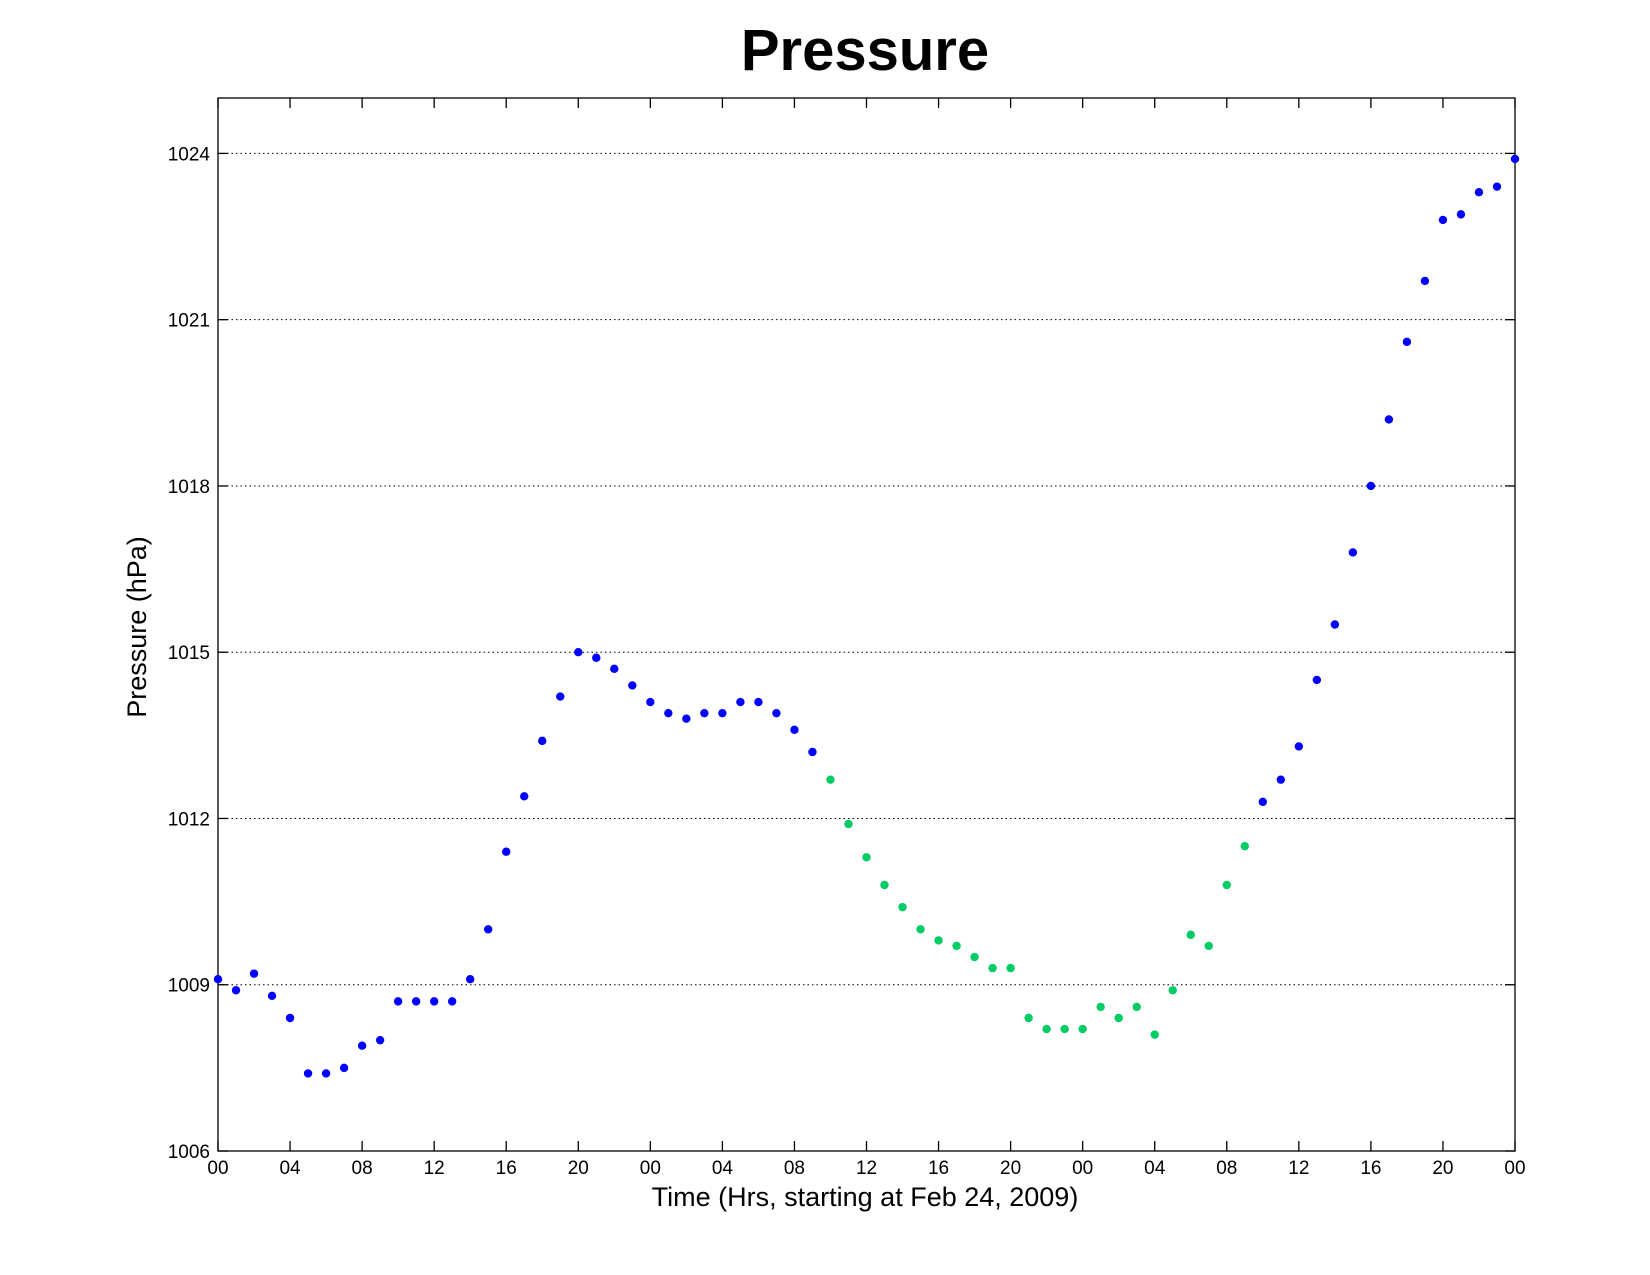 The width and height of the screenshot is (1650, 1275). I want to click on y-tick-labels: 1006 1009 1012 1015 1018 1021 1024, so click(189, 653).